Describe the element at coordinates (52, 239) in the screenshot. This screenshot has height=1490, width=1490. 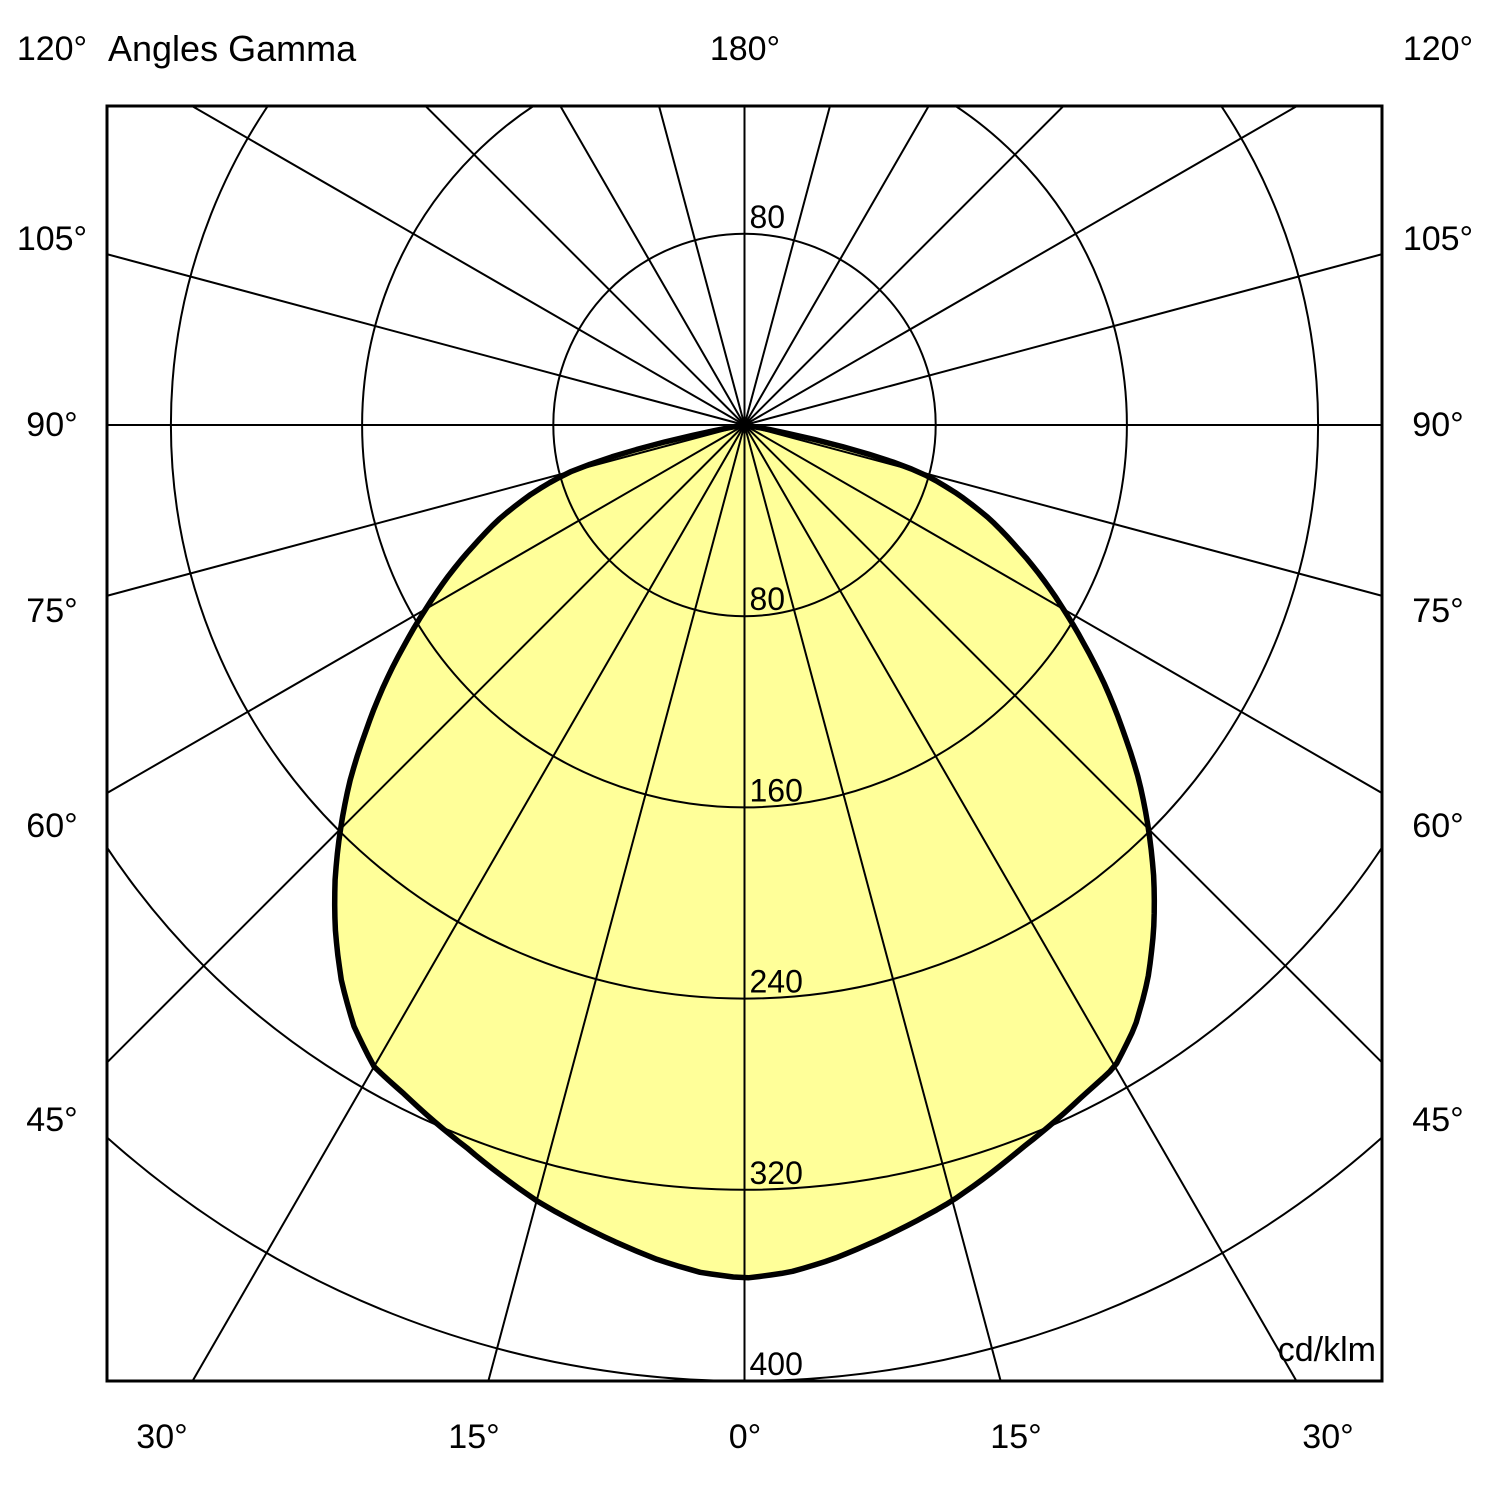
I see `gamma-label-left-105: 105°` at that location.